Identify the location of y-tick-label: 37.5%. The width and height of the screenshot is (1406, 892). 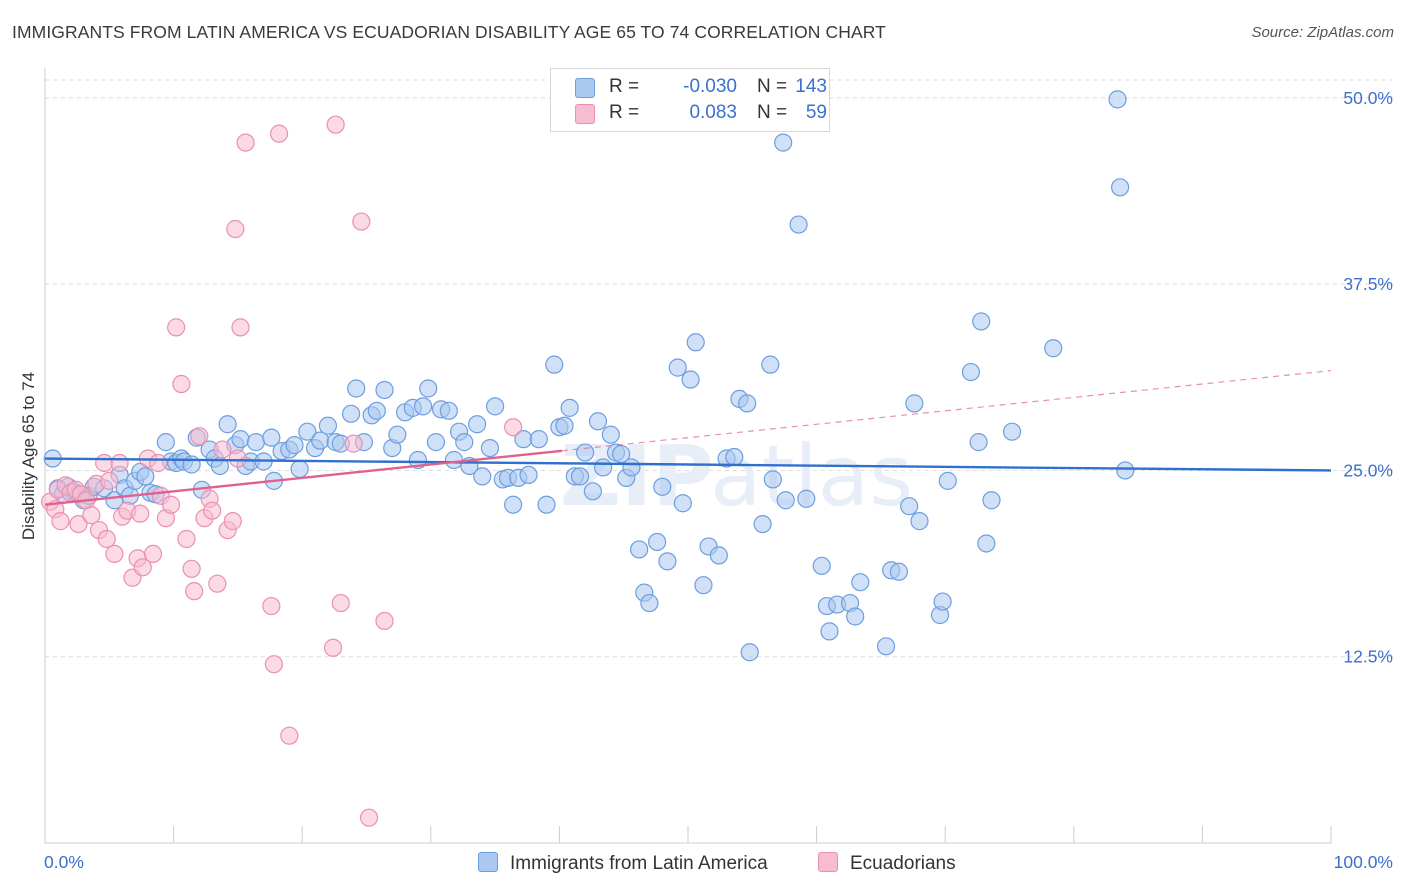
(1368, 284).